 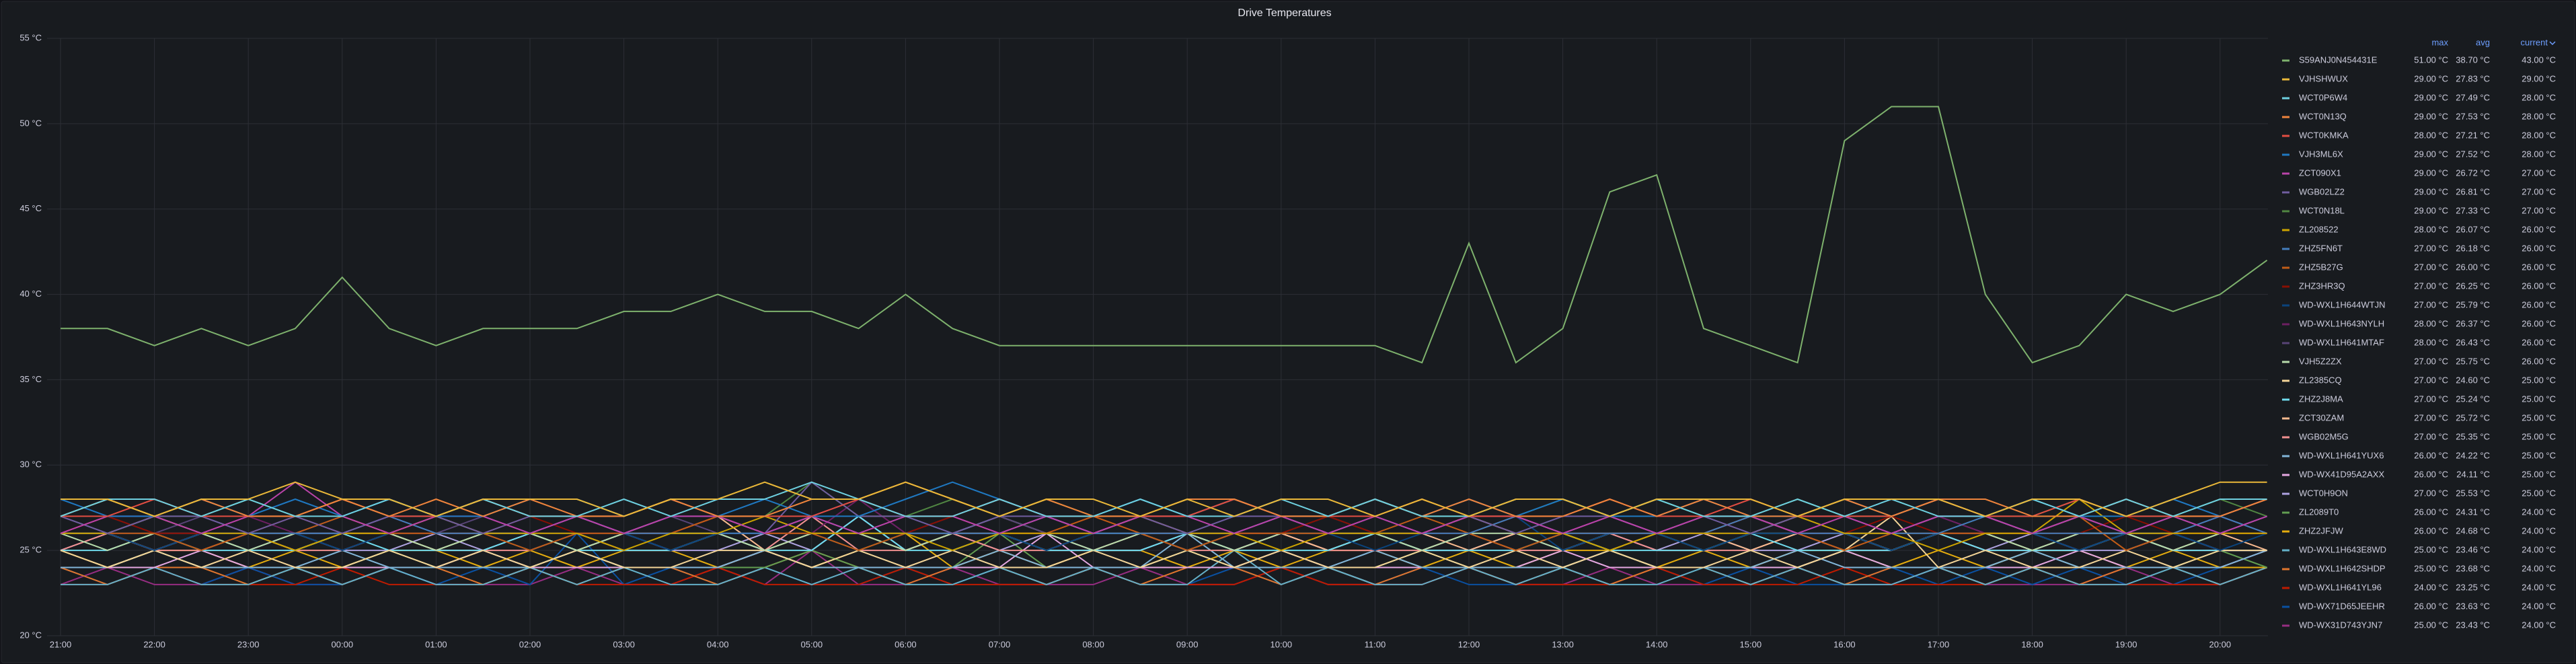 What do you see at coordinates (2323, 116) in the screenshot?
I see `legend-label: WCT0N13Q` at bounding box center [2323, 116].